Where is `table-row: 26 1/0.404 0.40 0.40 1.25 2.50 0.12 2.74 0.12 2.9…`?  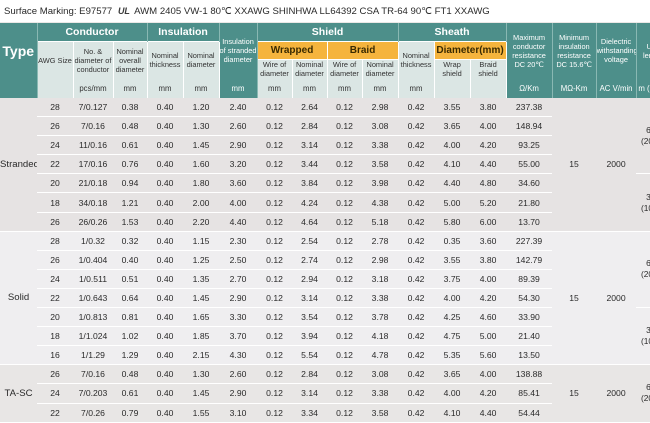 table-row: 26 1/0.404 0.40 0.40 1.25 2.50 0.12 2.74 0.12 2.9… is located at coordinates (325, 260).